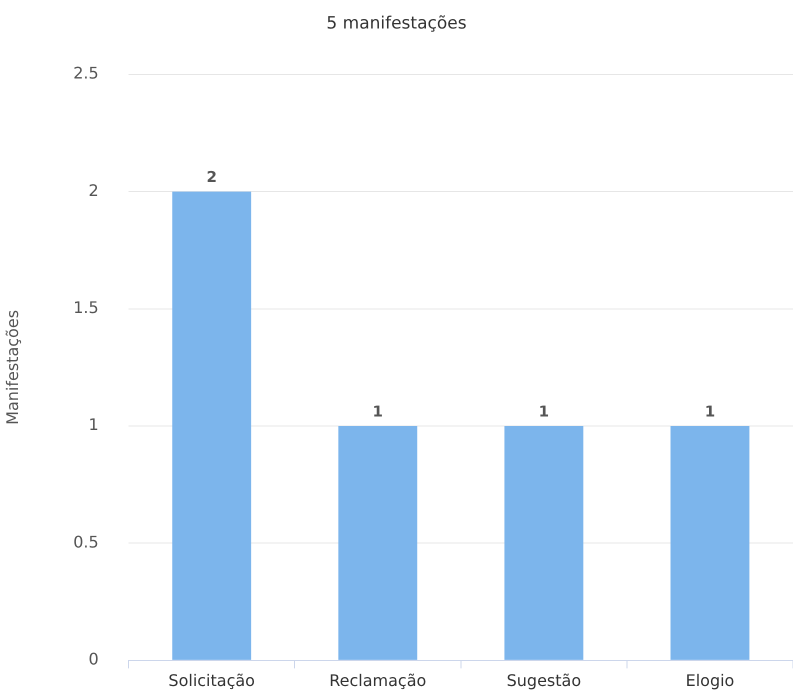 This screenshot has height=700, width=793. I want to click on y-tick-label: 0, so click(93, 659).